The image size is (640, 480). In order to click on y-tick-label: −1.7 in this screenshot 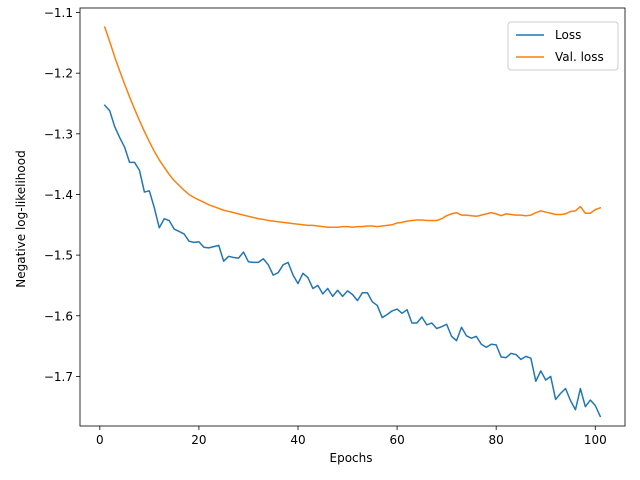, I will do `click(58, 377)`.